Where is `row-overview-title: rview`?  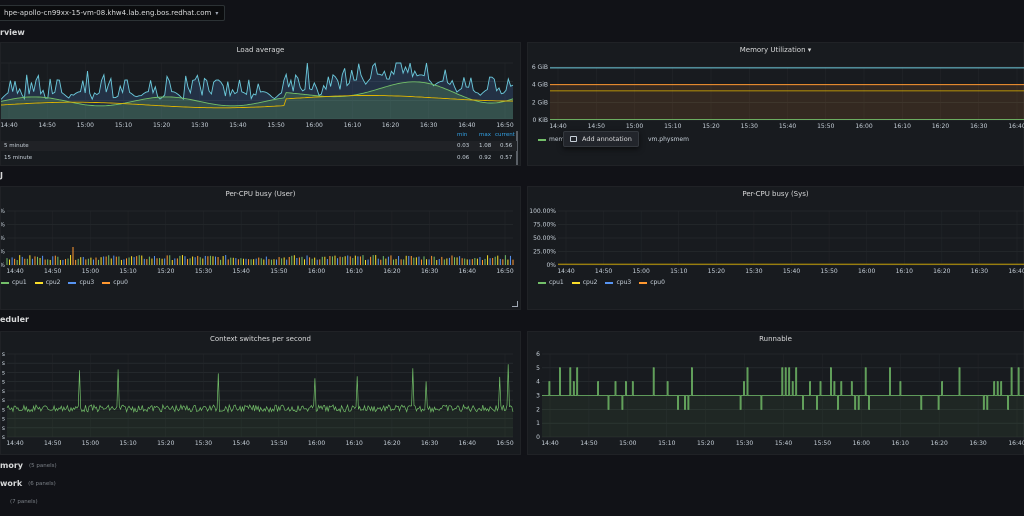
row-overview-title: rview is located at coordinates (12, 32).